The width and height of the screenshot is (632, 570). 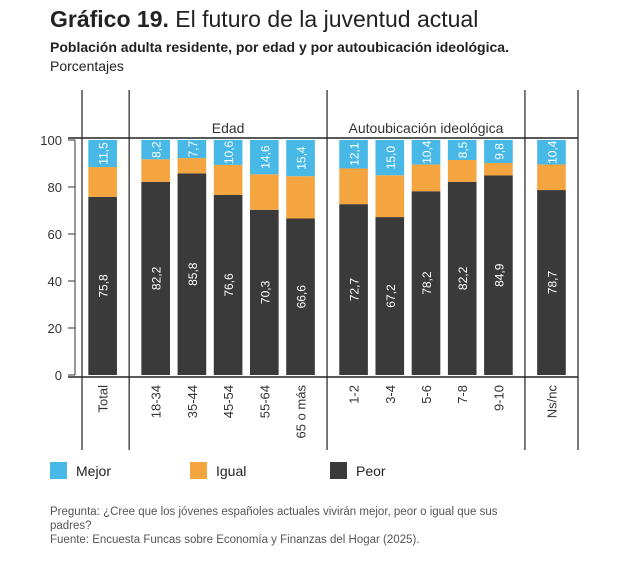 I want to click on legend-item-peor: Peor, so click(x=358, y=470).